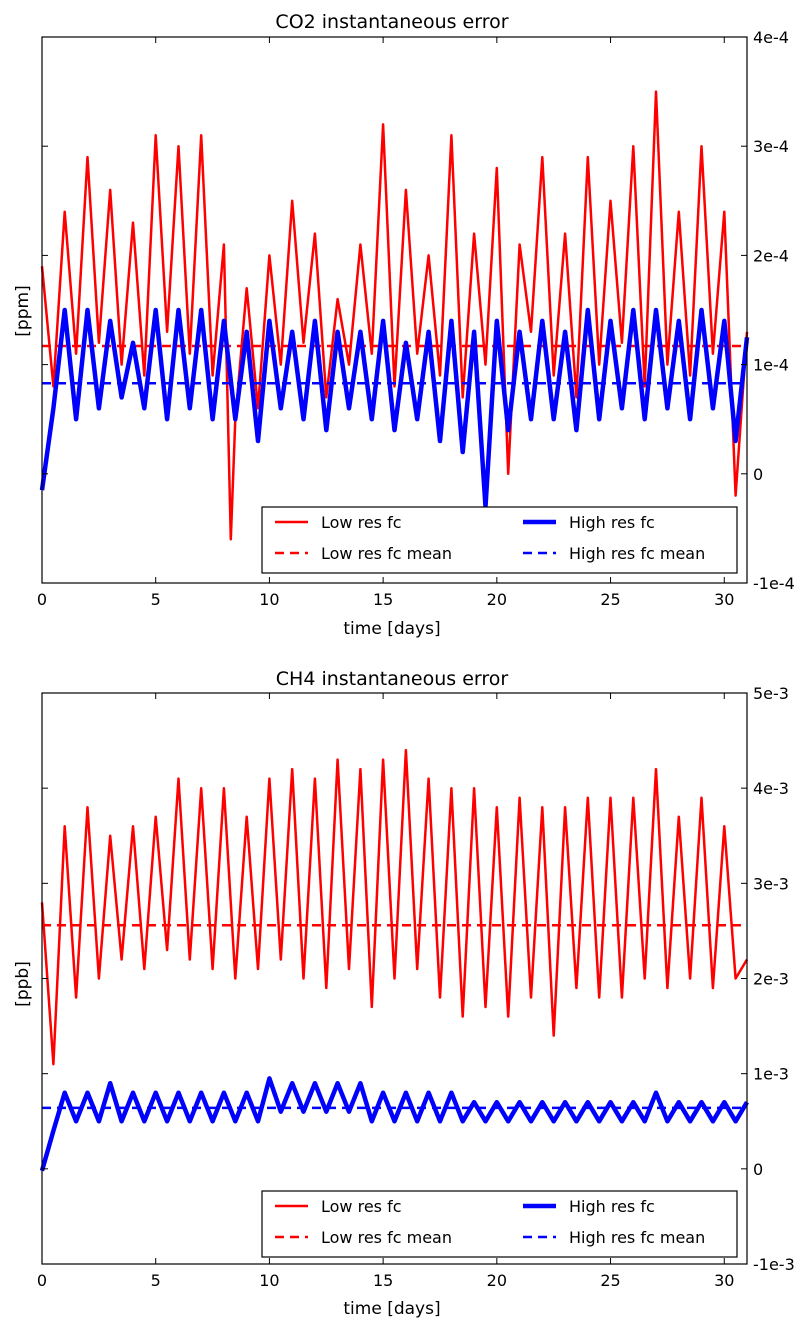 The image size is (803, 1320). What do you see at coordinates (497, 1280) in the screenshot?
I see `ch4-x-tick-label: 20` at bounding box center [497, 1280].